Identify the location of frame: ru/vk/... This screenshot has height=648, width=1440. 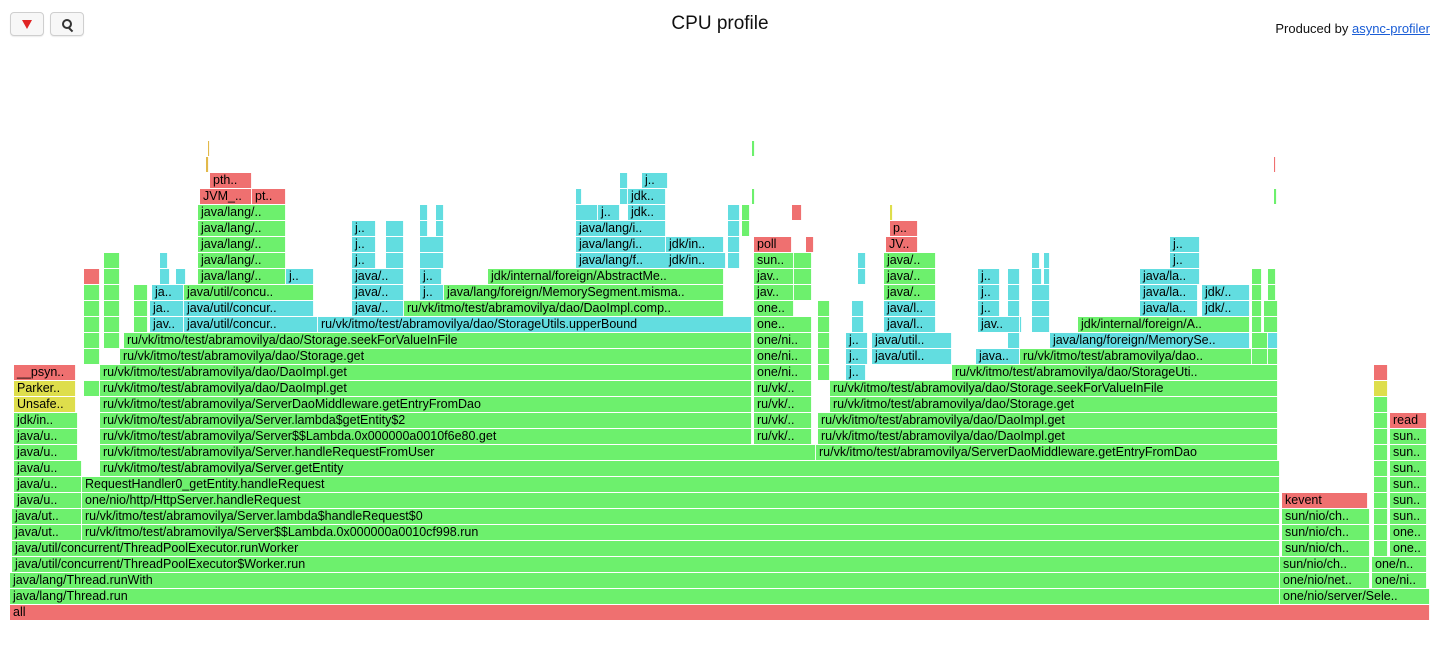
(783, 420).